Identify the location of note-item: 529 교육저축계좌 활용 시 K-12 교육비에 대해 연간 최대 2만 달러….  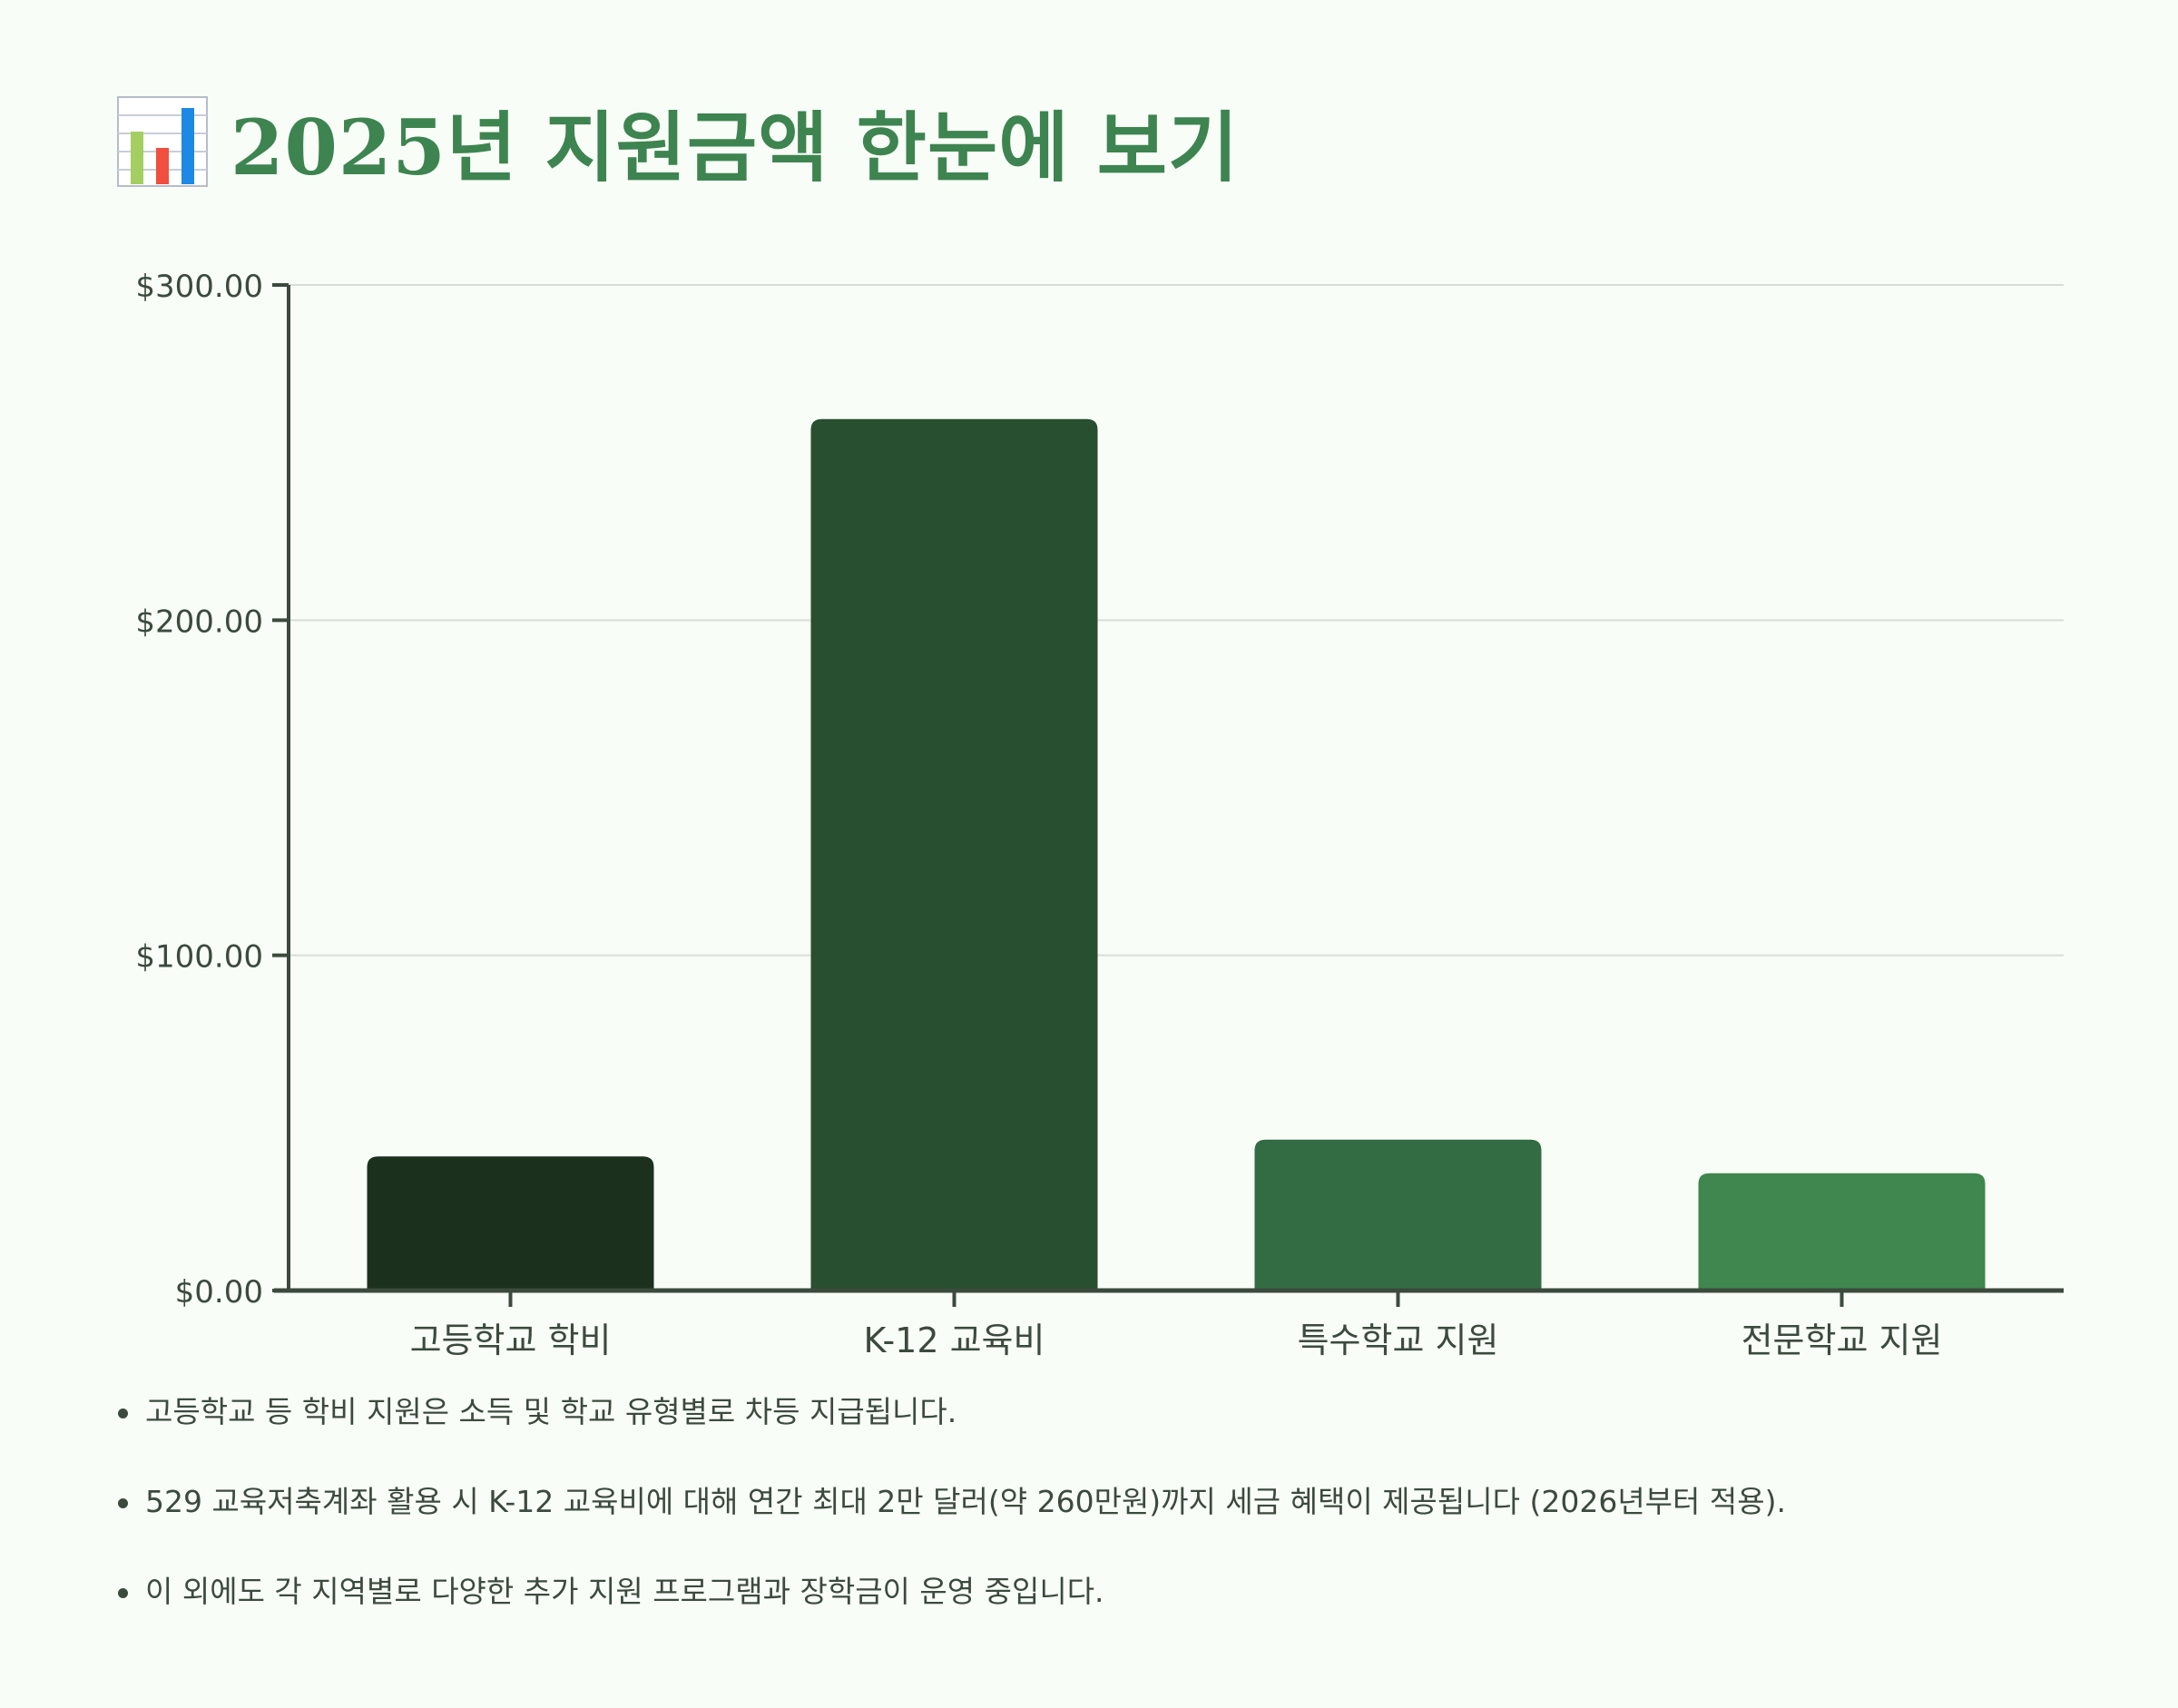
(1091, 1521).